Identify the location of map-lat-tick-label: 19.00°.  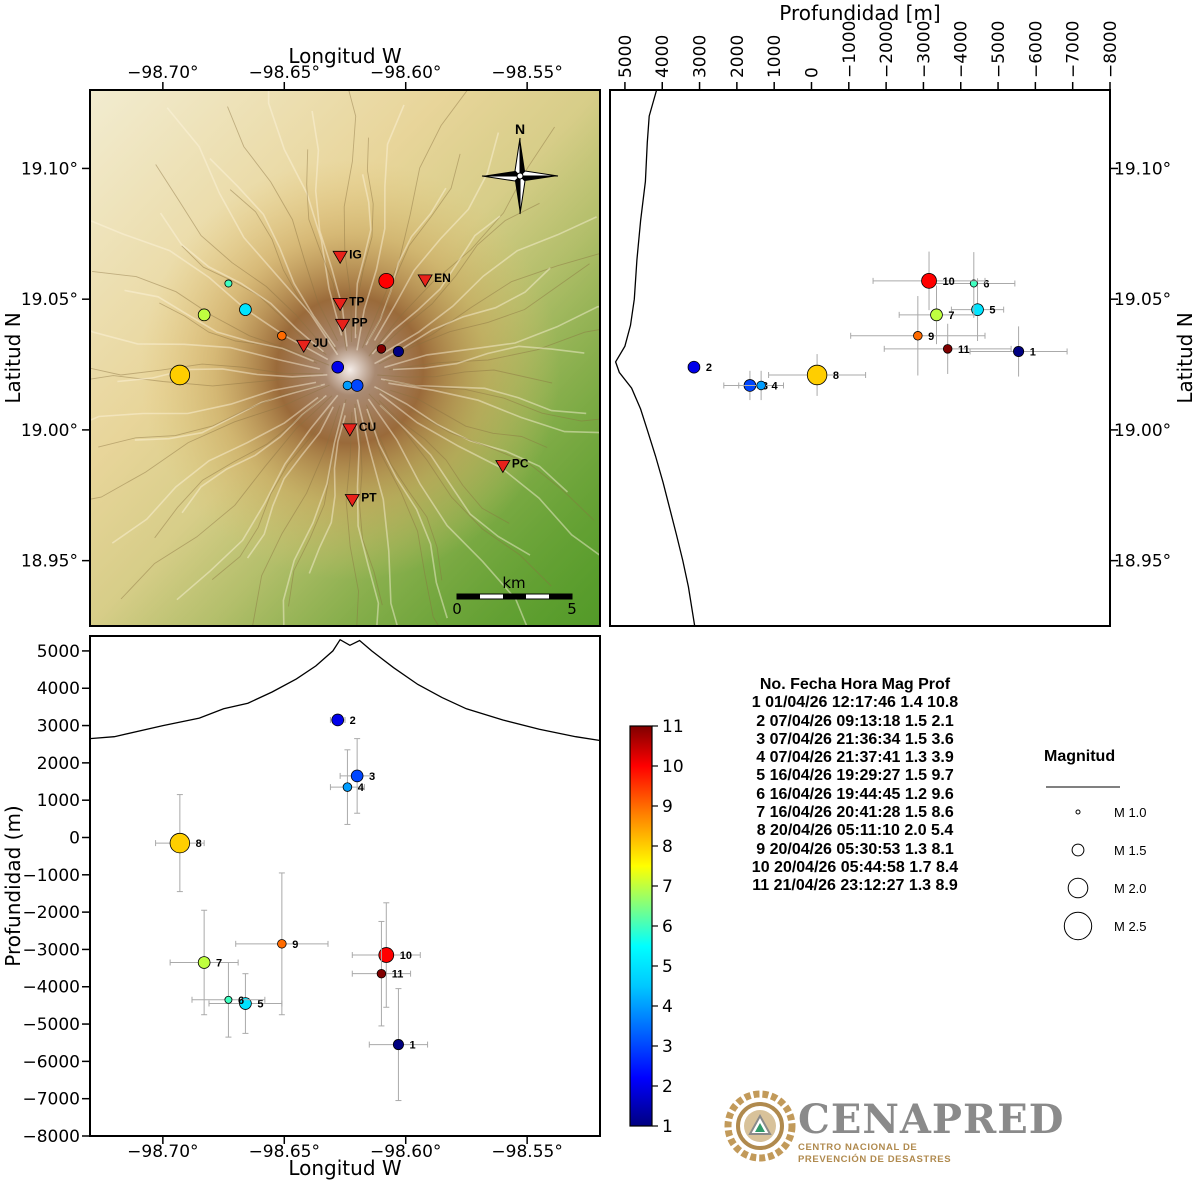
(49, 431).